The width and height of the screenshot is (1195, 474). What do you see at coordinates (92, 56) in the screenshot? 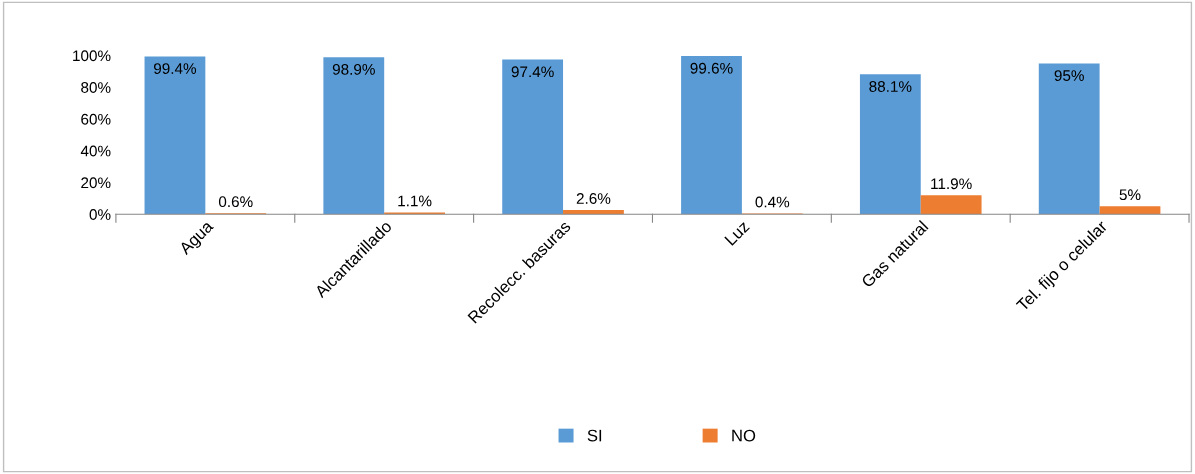
I see `y-tick-label: 100%` at bounding box center [92, 56].